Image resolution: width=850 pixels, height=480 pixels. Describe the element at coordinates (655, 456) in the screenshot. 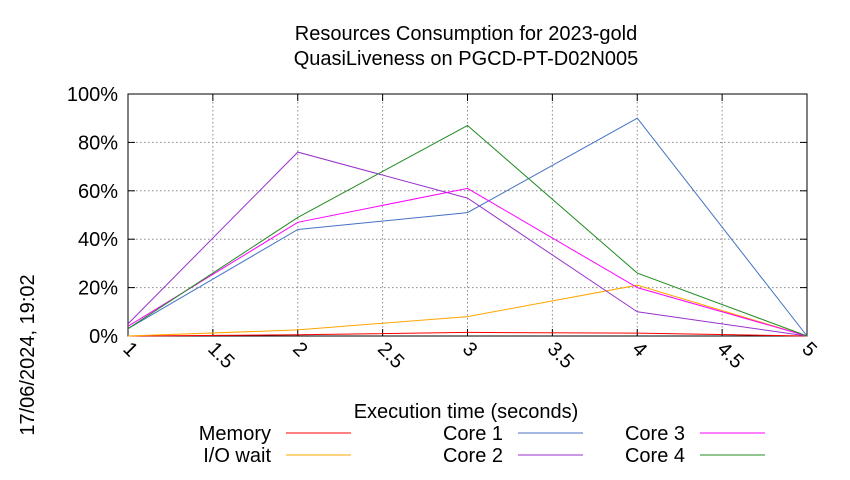

I see `legend-label-core-4: Core 4` at that location.